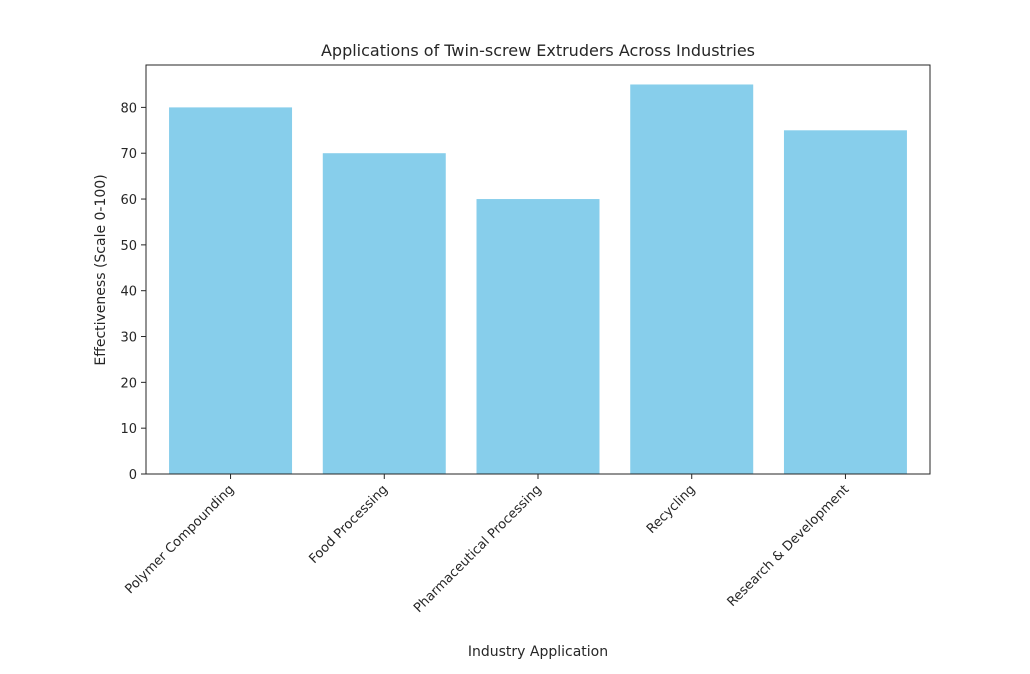 The image size is (1030, 674). I want to click on x-axis-label: Industry Application, so click(538, 652).